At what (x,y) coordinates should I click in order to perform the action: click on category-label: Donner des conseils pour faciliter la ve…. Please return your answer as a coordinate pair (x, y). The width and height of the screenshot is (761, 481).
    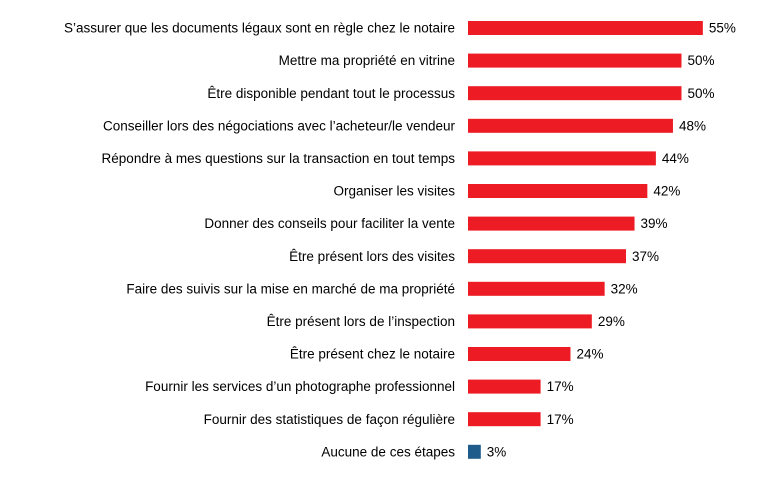
    Looking at the image, I should click on (329, 223).